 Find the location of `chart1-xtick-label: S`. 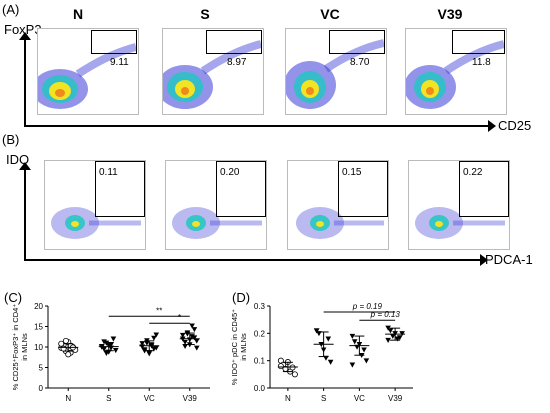

chart1-xtick-label: S is located at coordinates (323, 398).